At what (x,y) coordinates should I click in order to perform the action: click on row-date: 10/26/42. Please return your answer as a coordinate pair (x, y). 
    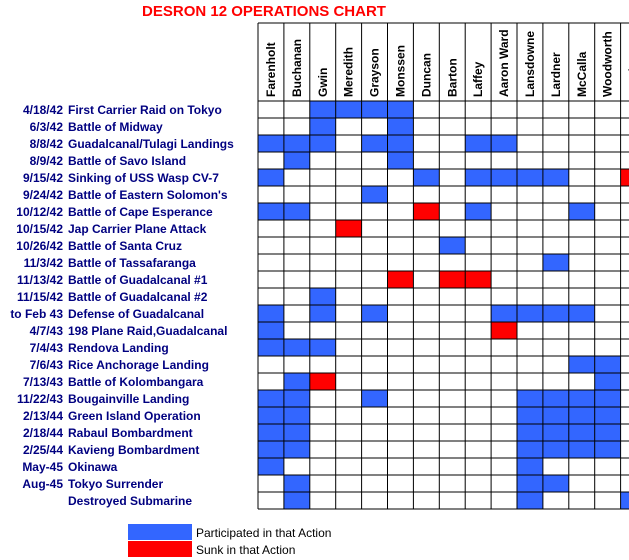
    Looking at the image, I should click on (39, 246).